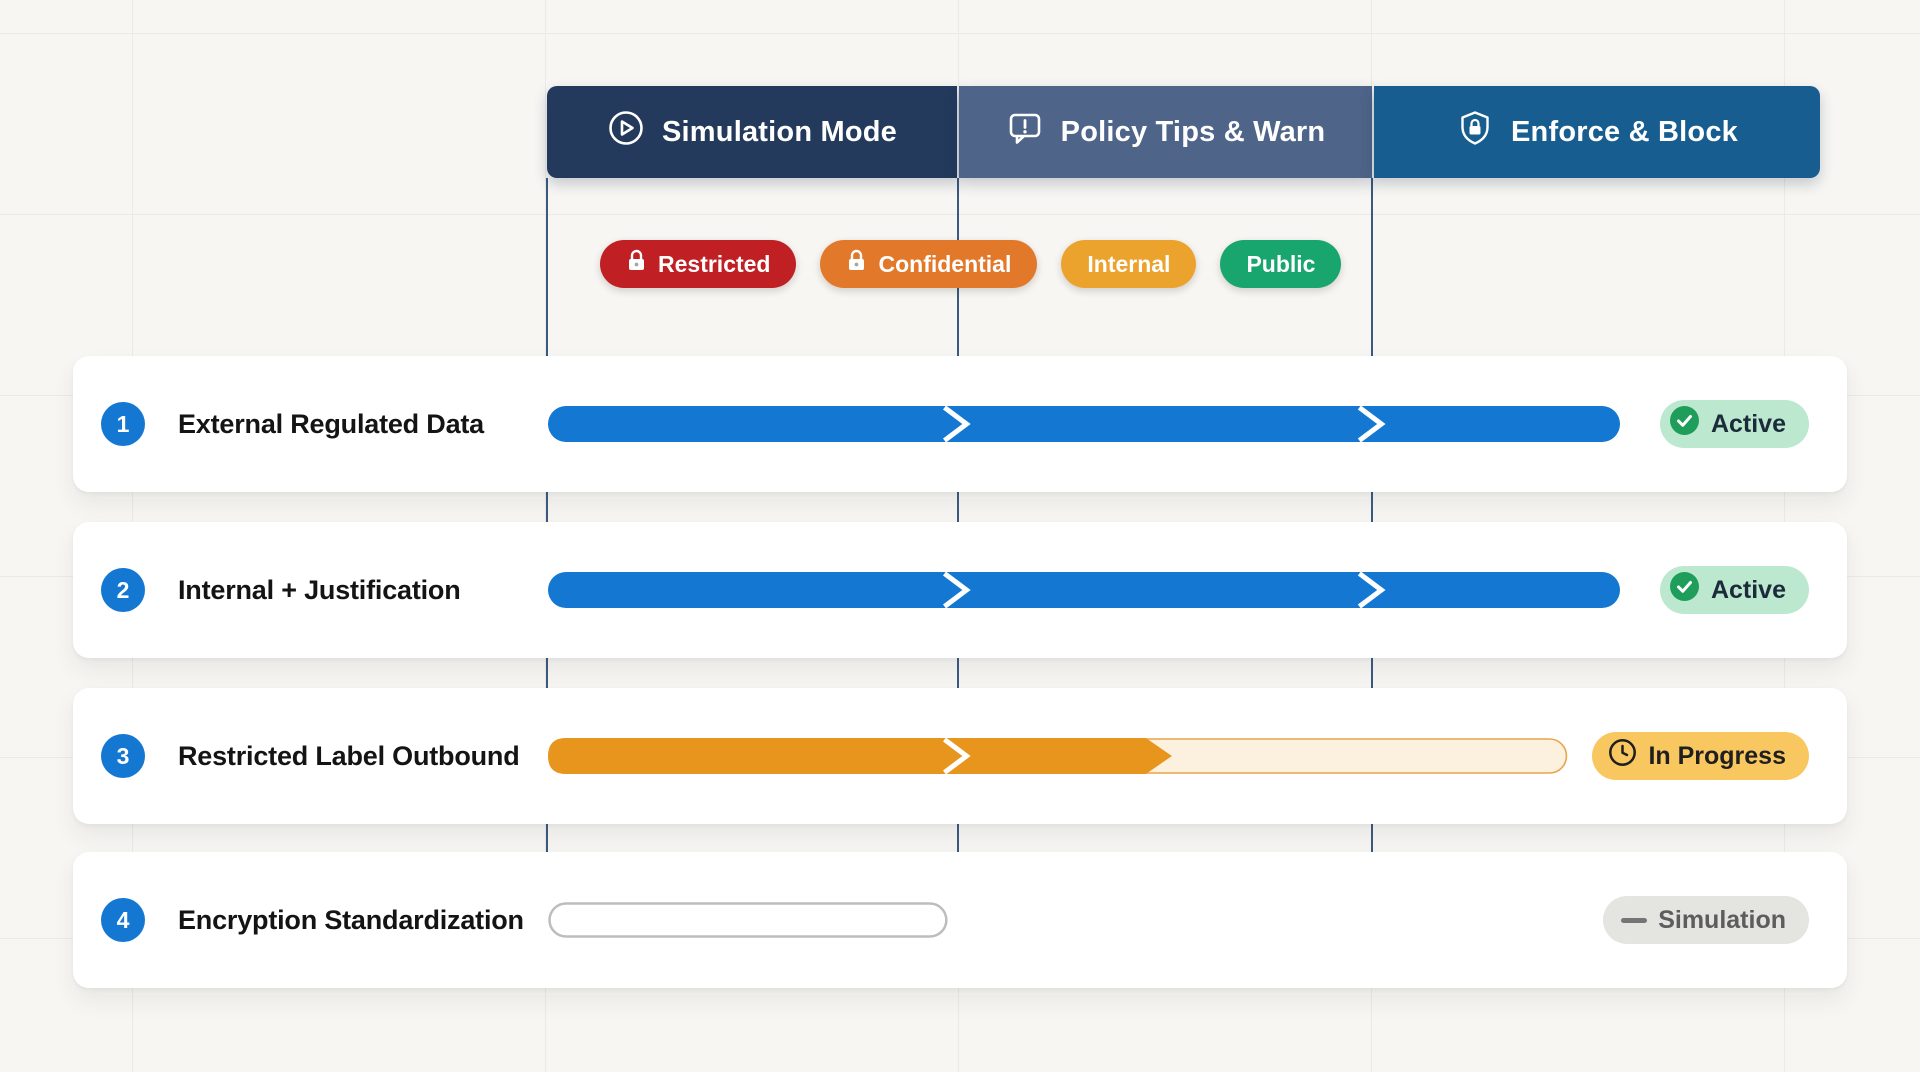 The width and height of the screenshot is (1920, 1072). Describe the element at coordinates (123, 756) in the screenshot. I see `row-number-badge: 3` at that location.